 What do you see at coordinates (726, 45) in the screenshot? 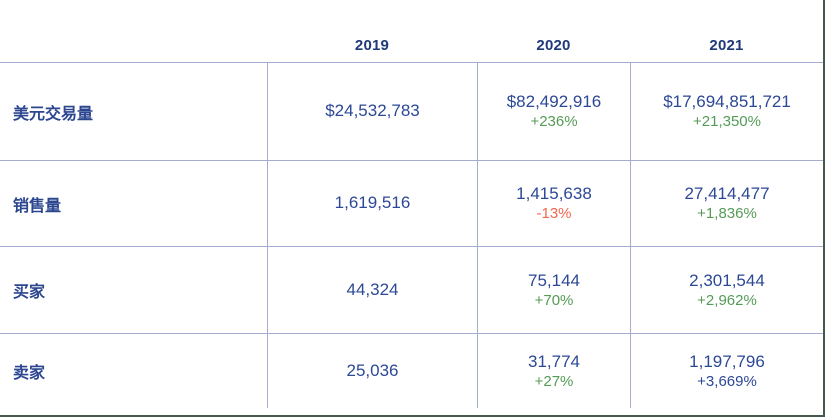
I see `col-header-2021: 2021` at bounding box center [726, 45].